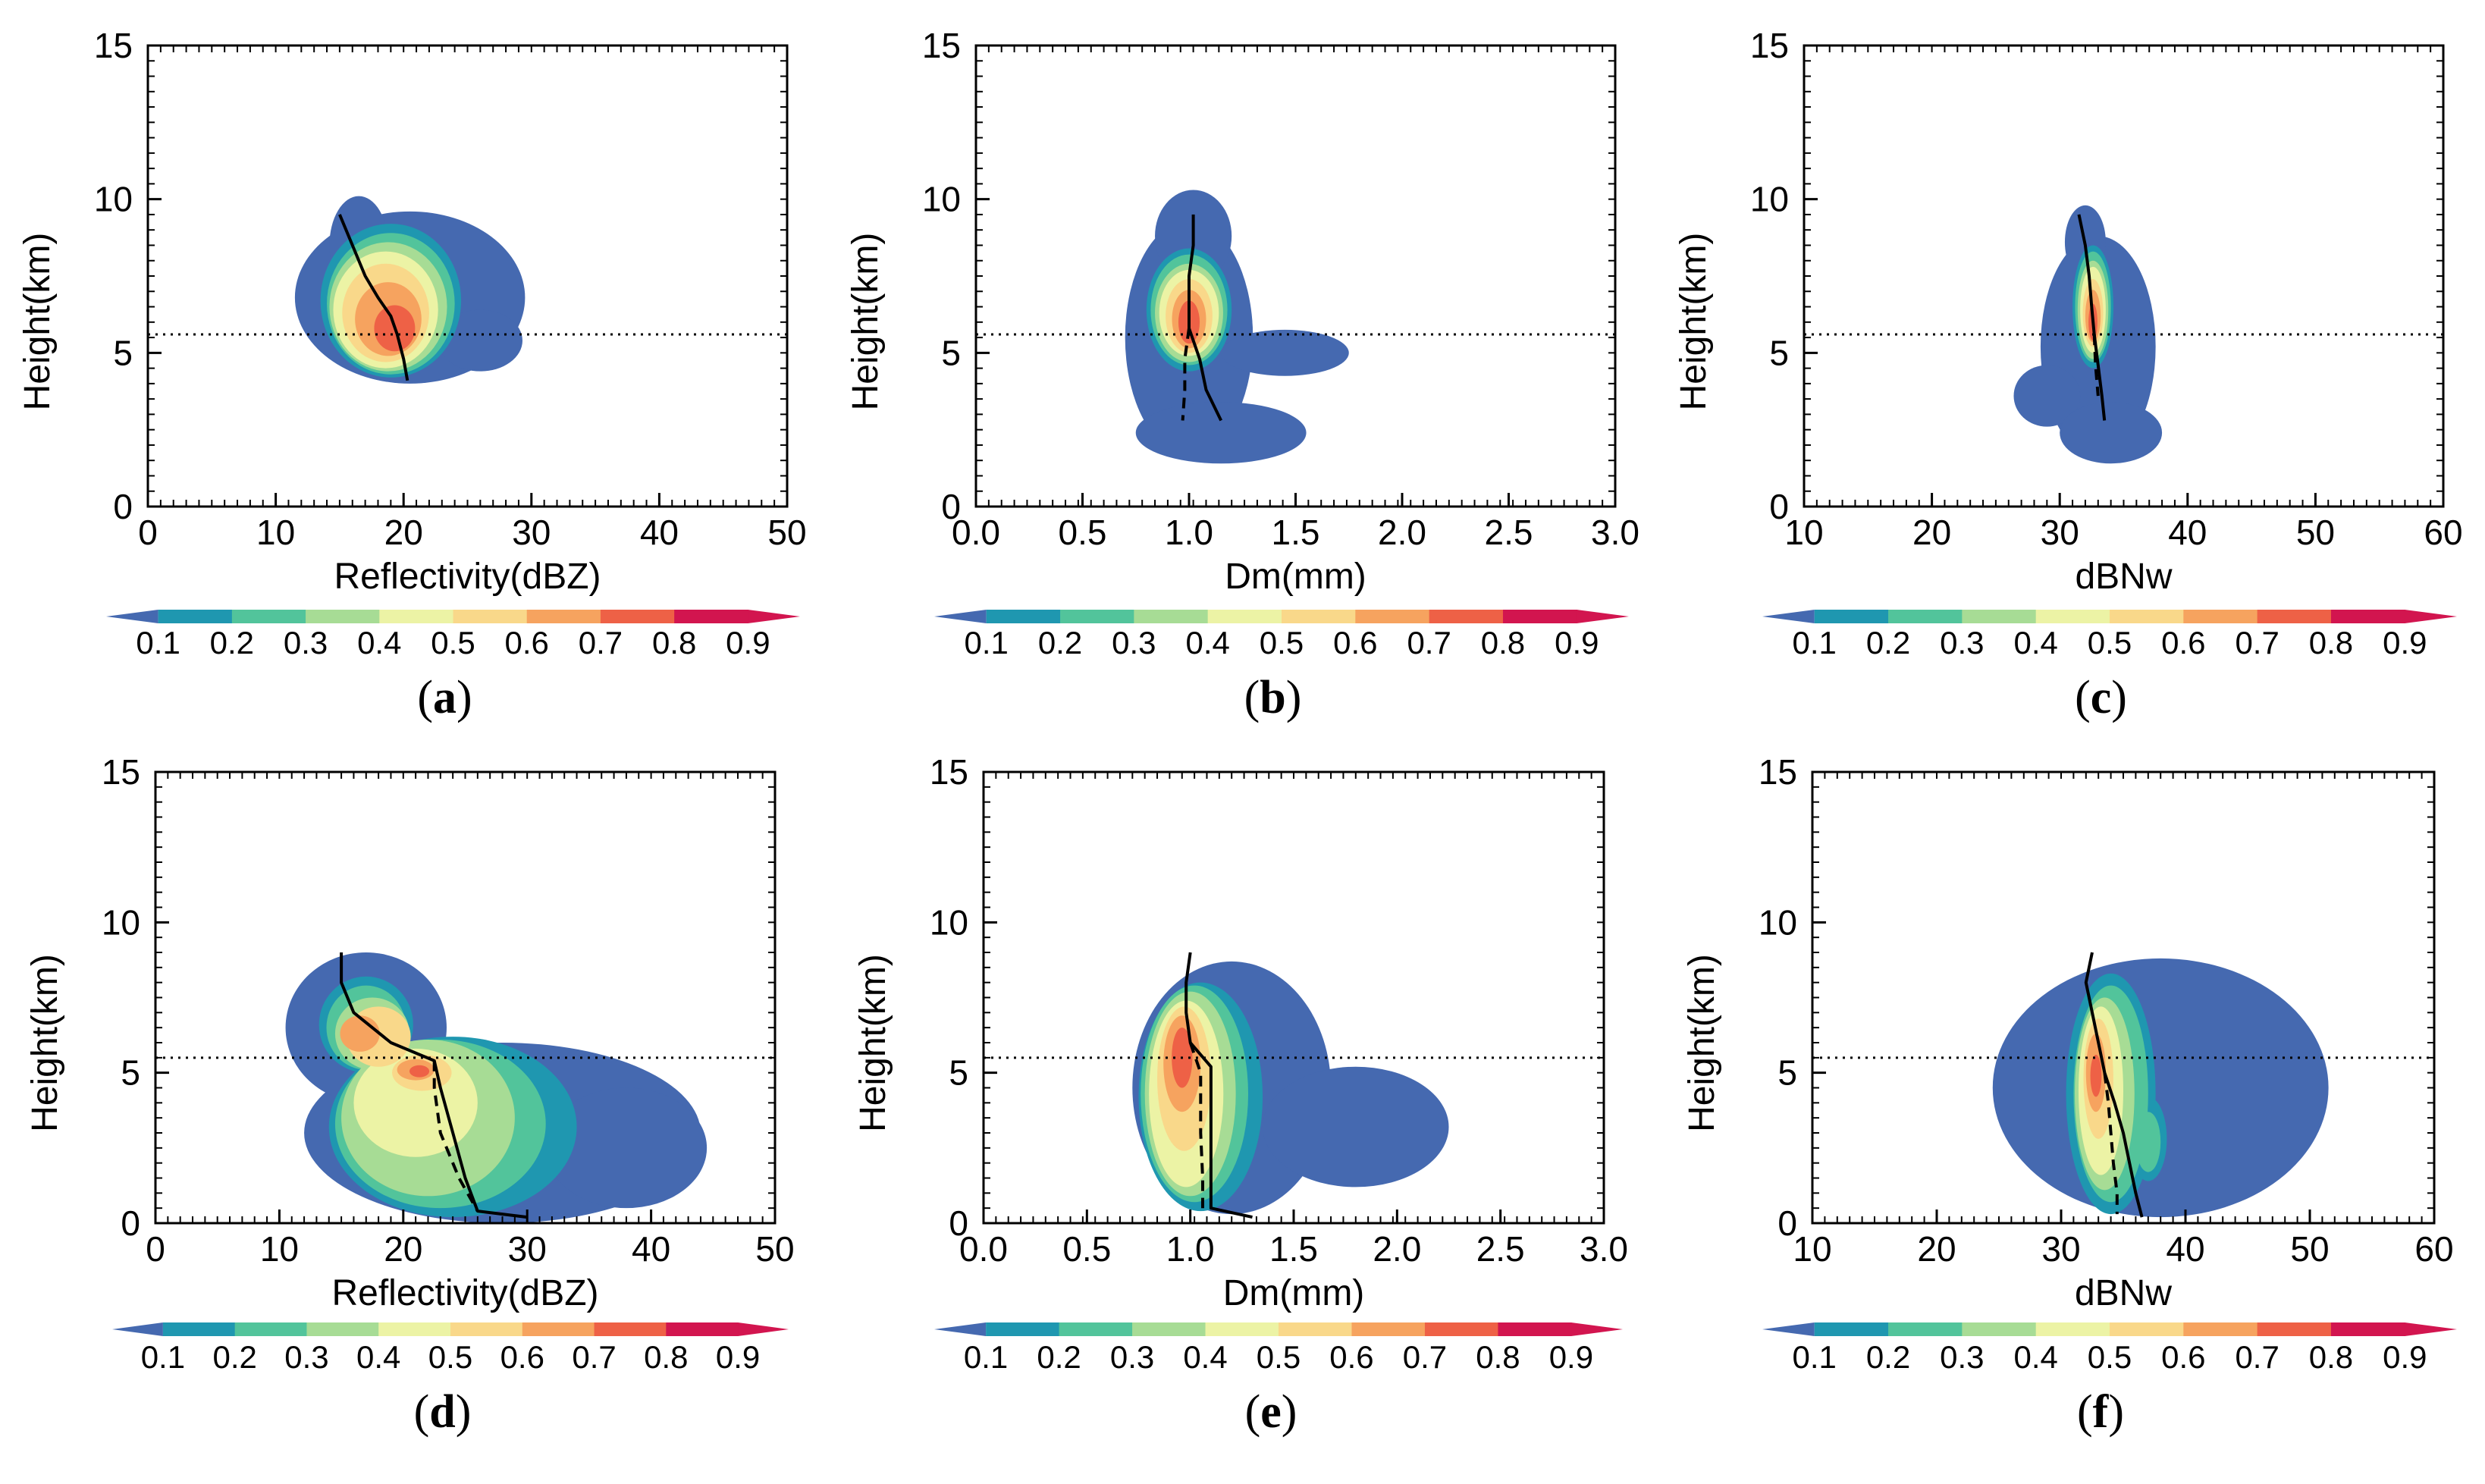 Image resolution: width=2485 pixels, height=1484 pixels. Describe the element at coordinates (2185, 1249) in the screenshot. I see `x-tick-label: 40` at that location.